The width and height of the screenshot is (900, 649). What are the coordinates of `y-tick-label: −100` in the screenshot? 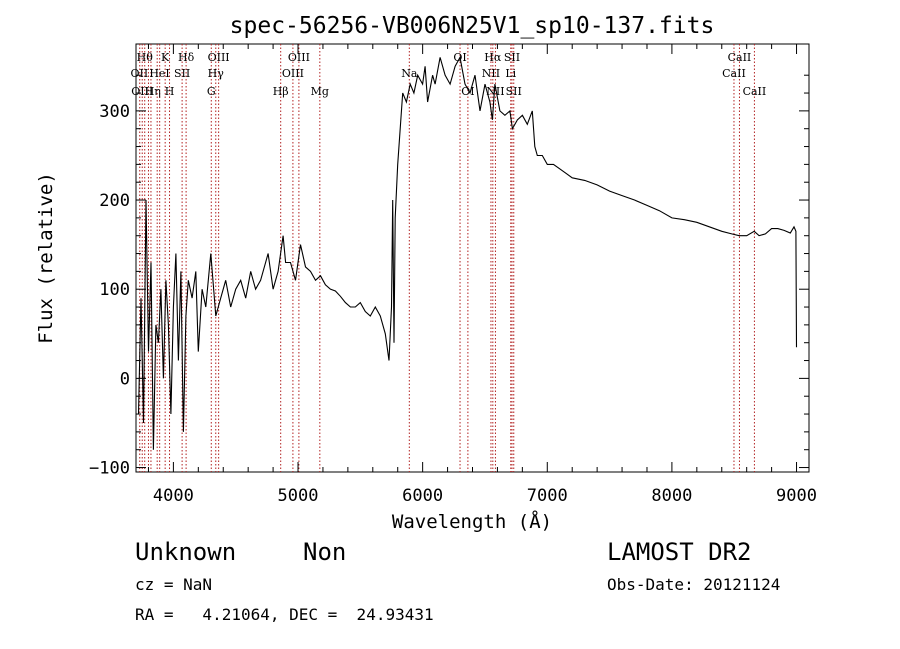 It's located at (109, 469).